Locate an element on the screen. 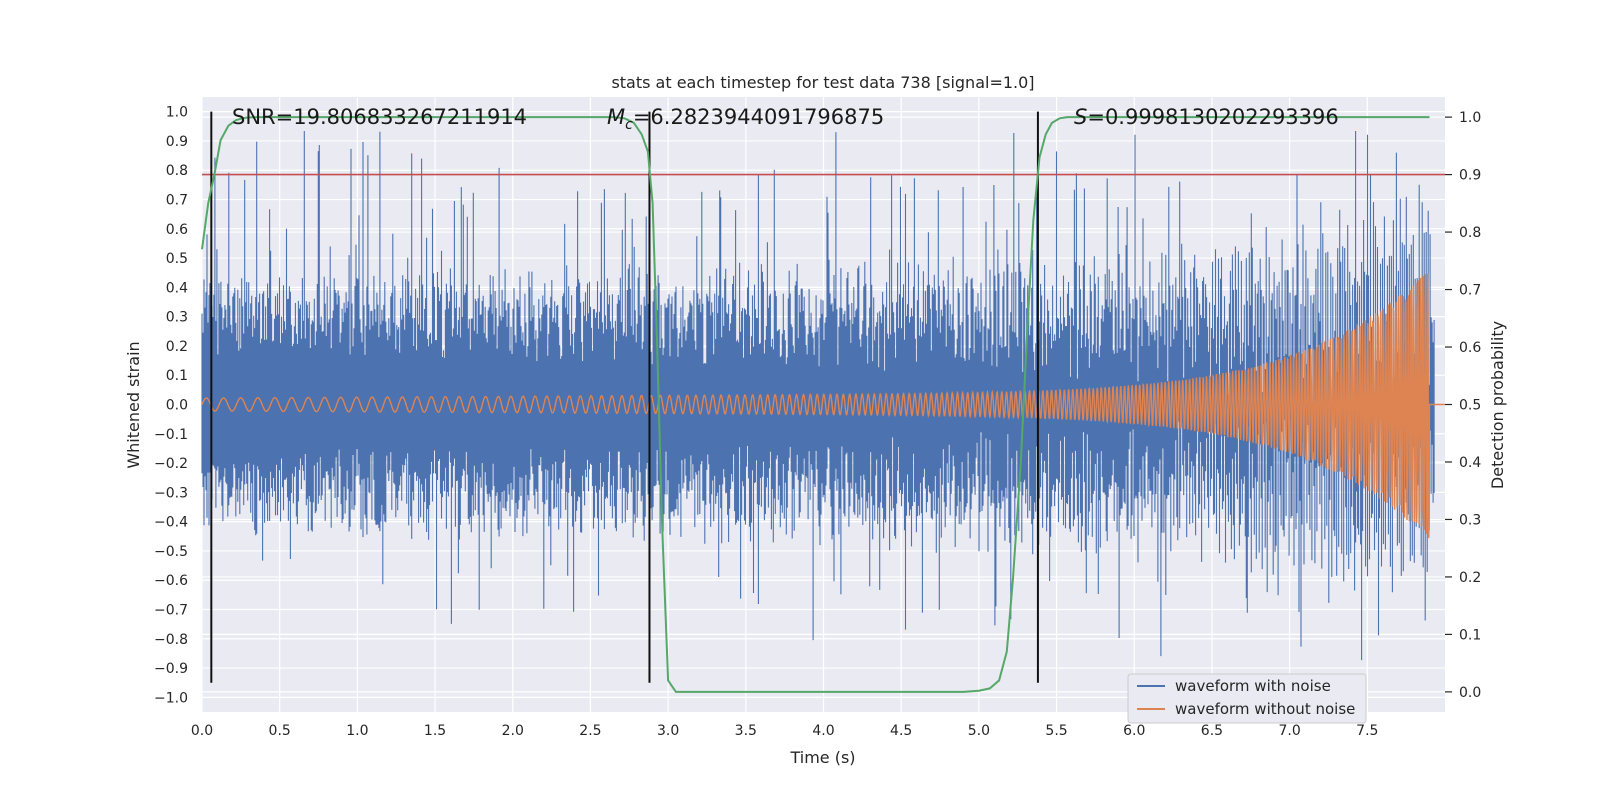 This screenshot has height=800, width=1600. x-tick-label: 7.5 is located at coordinates (1367, 731).